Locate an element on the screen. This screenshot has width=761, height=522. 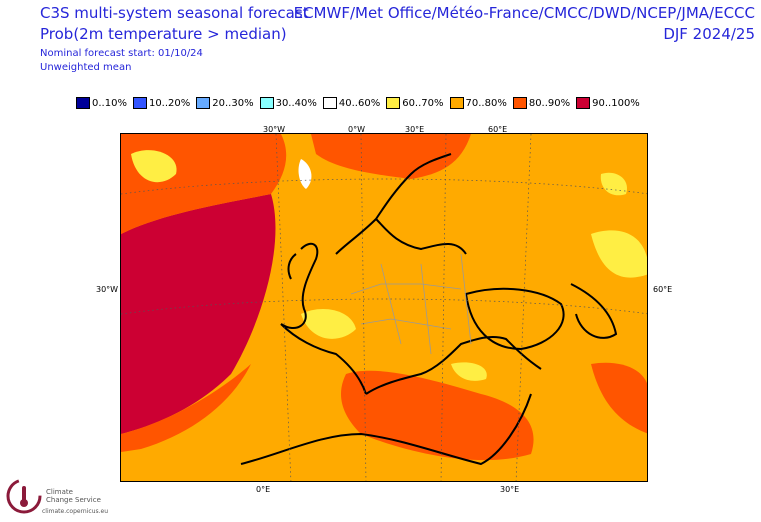
lat-label-right: 60°E is located at coordinates (663, 289).